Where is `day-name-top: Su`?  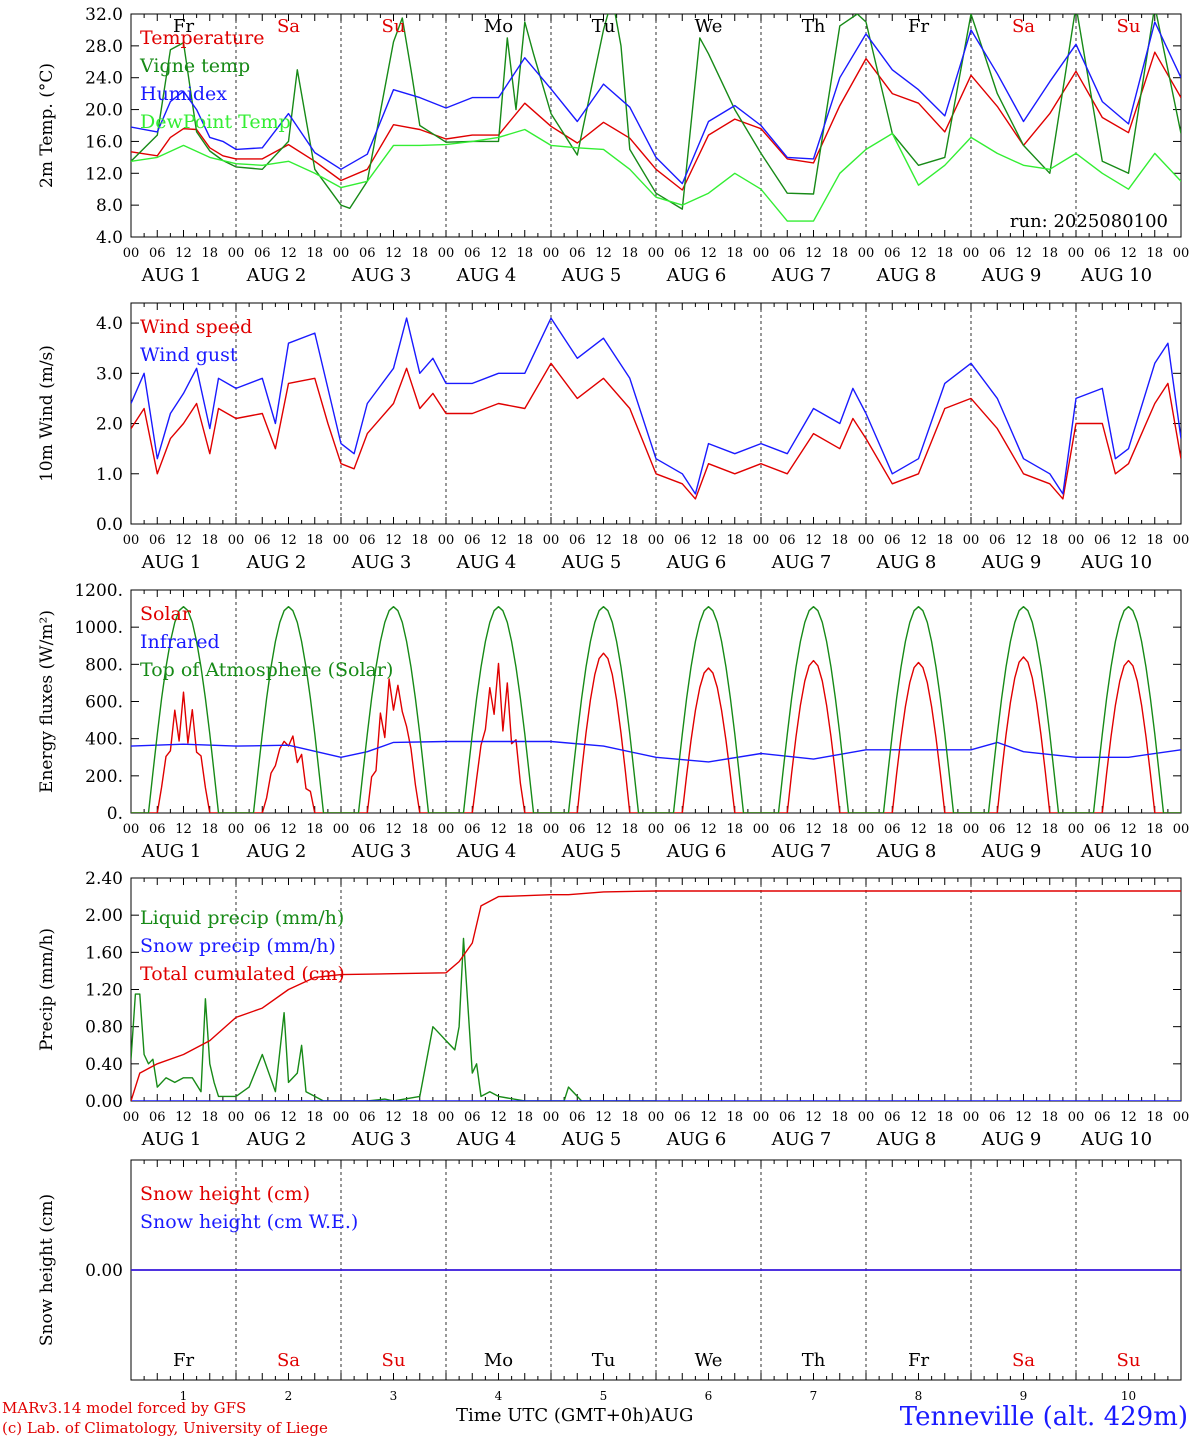 day-name-top: Su is located at coordinates (1129, 26).